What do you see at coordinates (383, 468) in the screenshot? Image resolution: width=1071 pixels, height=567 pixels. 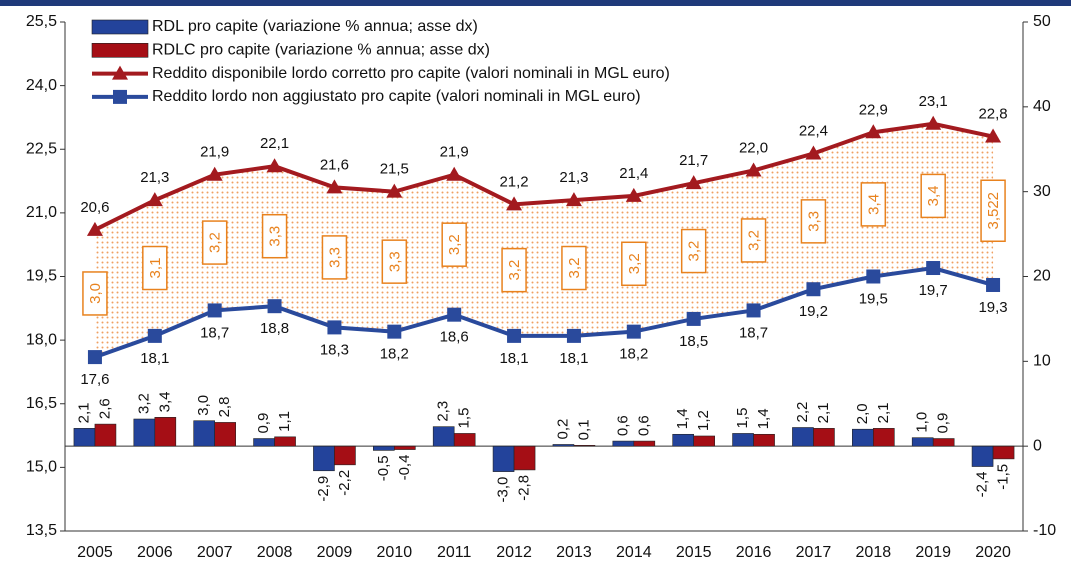 I see `bar-value-label: -0,5` at bounding box center [383, 468].